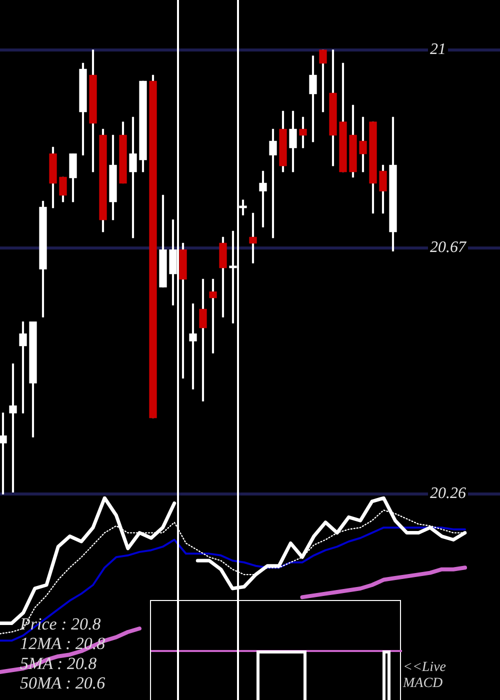 The width and height of the screenshot is (500, 700). I want to click on y-tick-label: 20.26, so click(448, 493).